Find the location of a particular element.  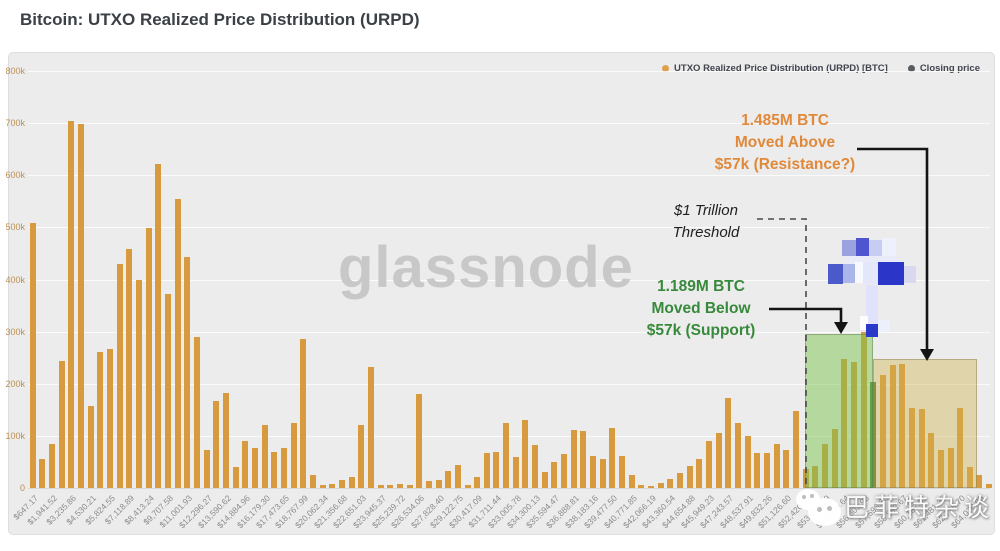

wechat-bubble-icon is located at coordinates (824, 512).